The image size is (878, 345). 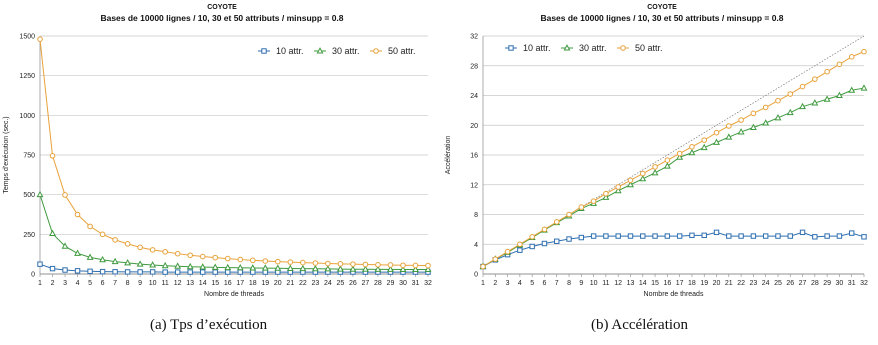 What do you see at coordinates (448, 155) in the screenshot?
I see `y-axis-label: Accélération` at bounding box center [448, 155].